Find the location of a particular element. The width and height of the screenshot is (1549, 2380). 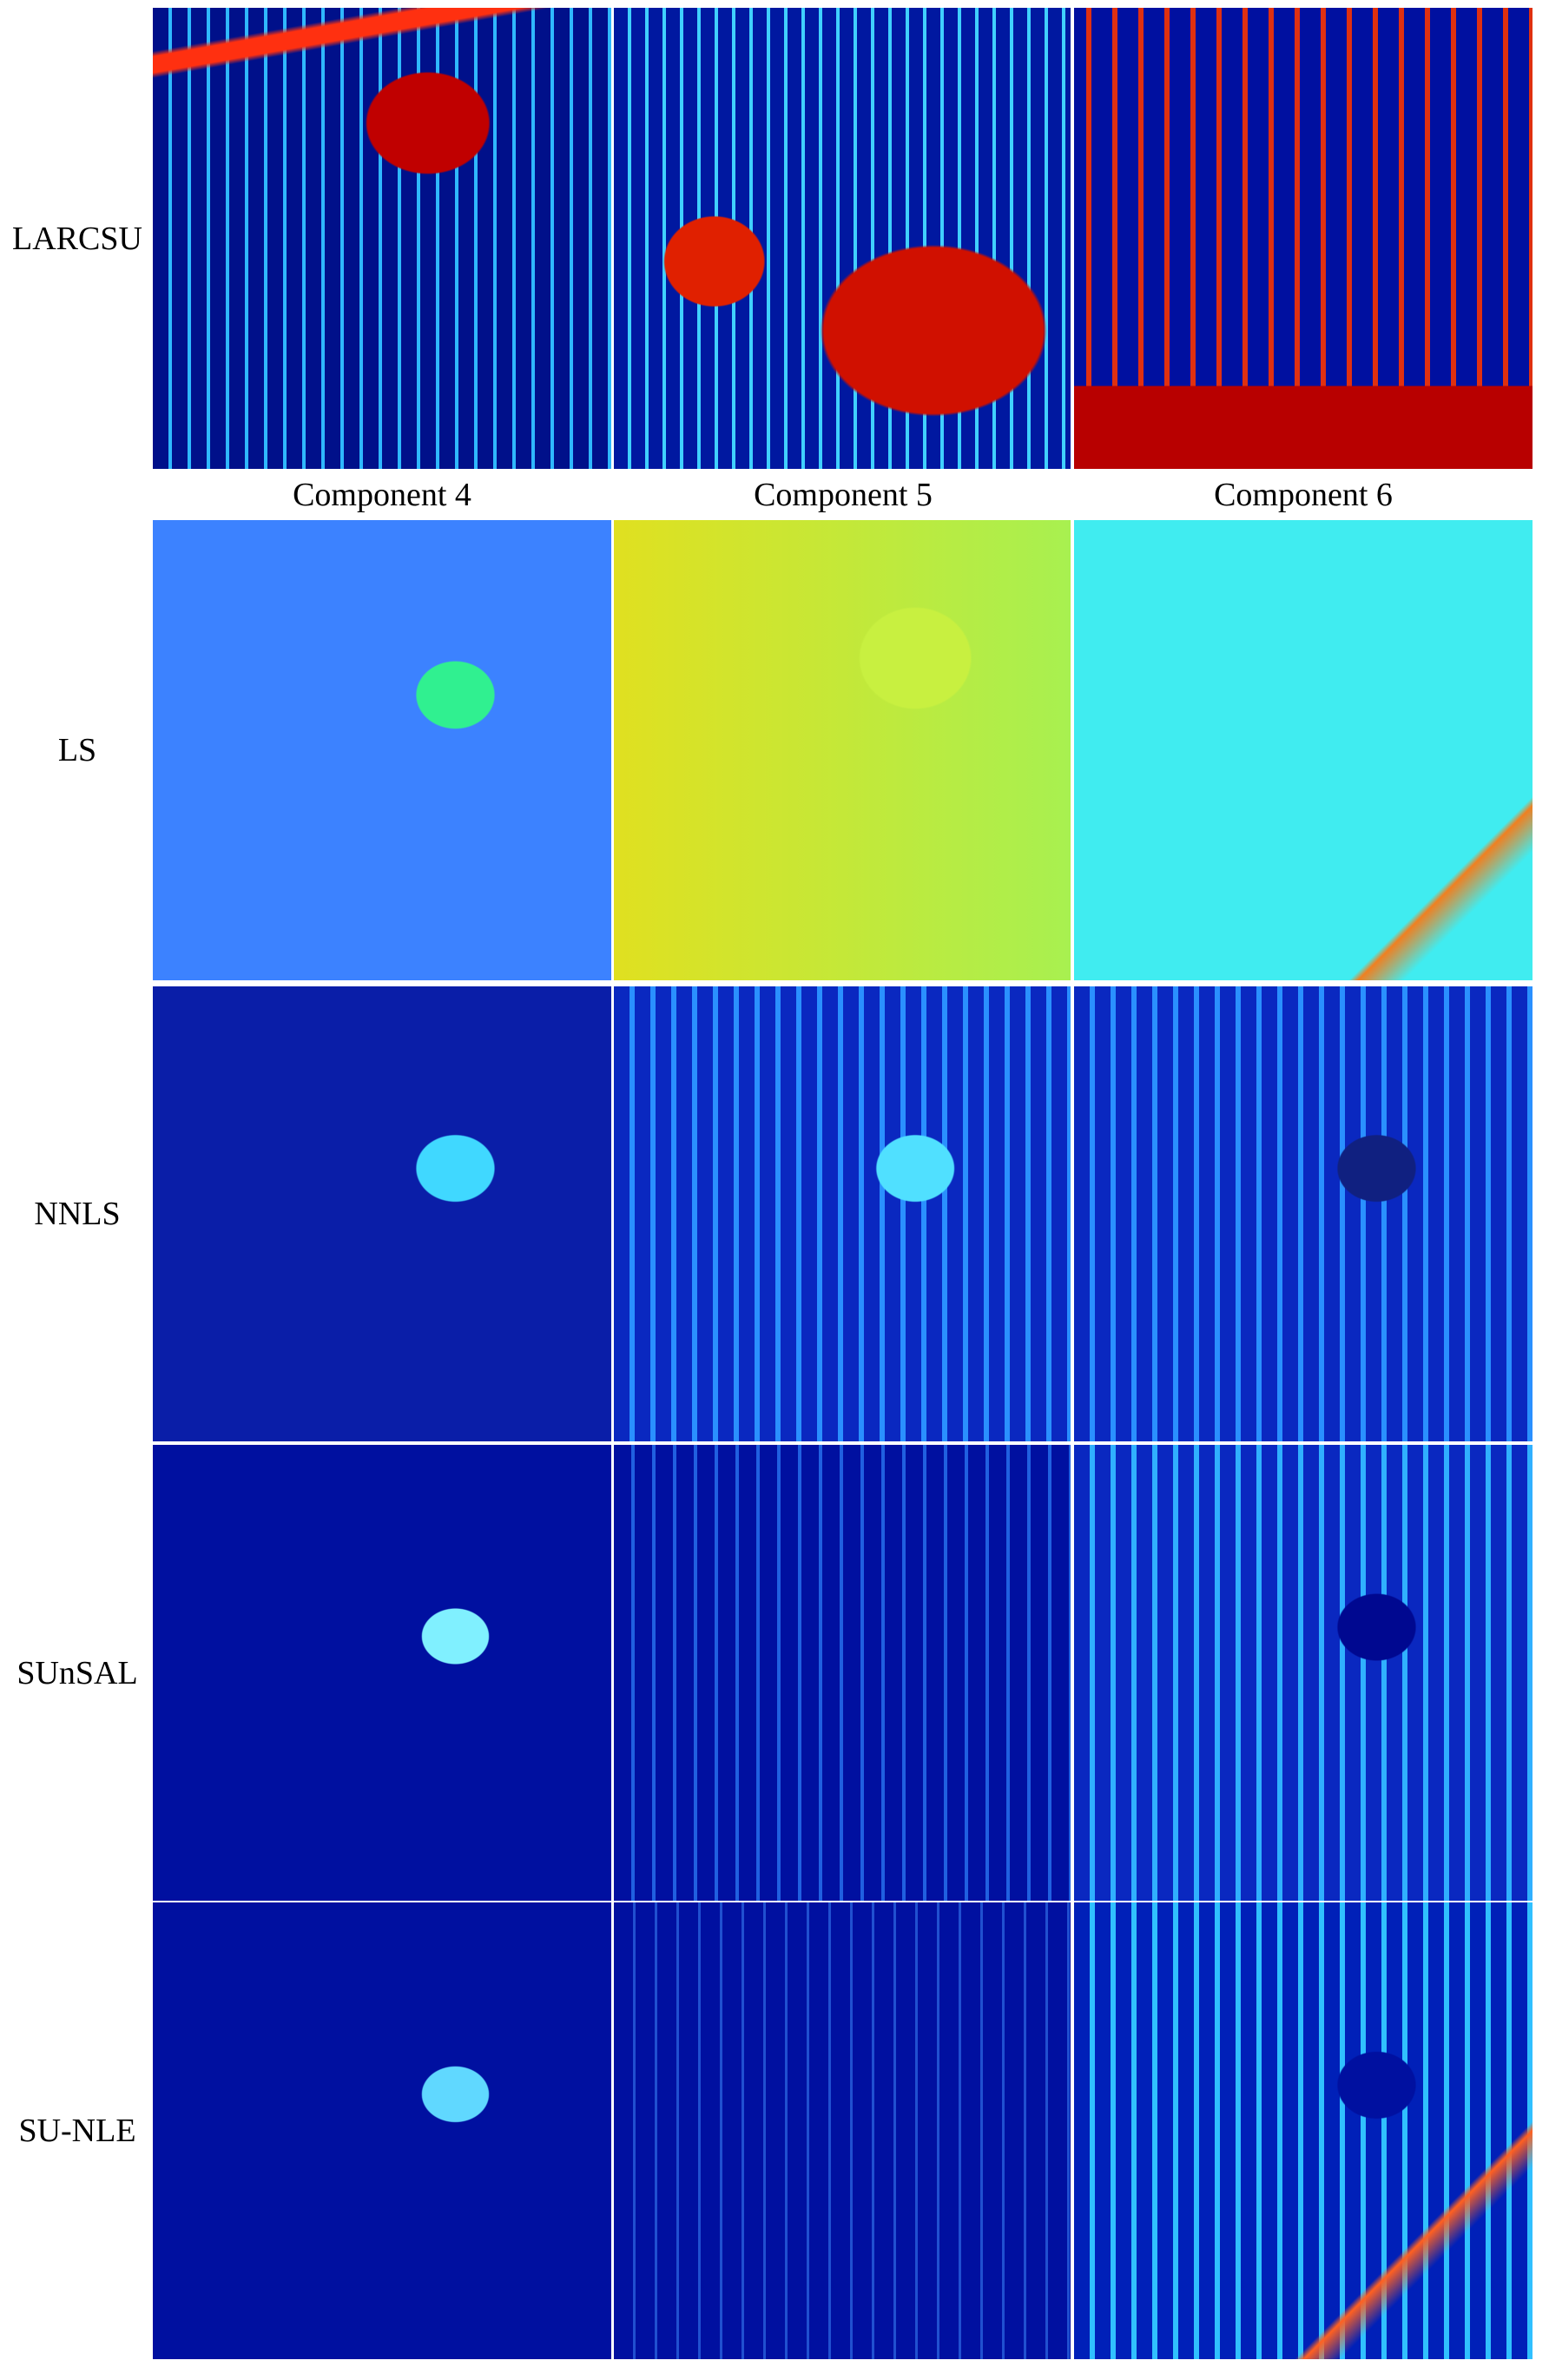

column-header: Component 5 is located at coordinates (843, 495).